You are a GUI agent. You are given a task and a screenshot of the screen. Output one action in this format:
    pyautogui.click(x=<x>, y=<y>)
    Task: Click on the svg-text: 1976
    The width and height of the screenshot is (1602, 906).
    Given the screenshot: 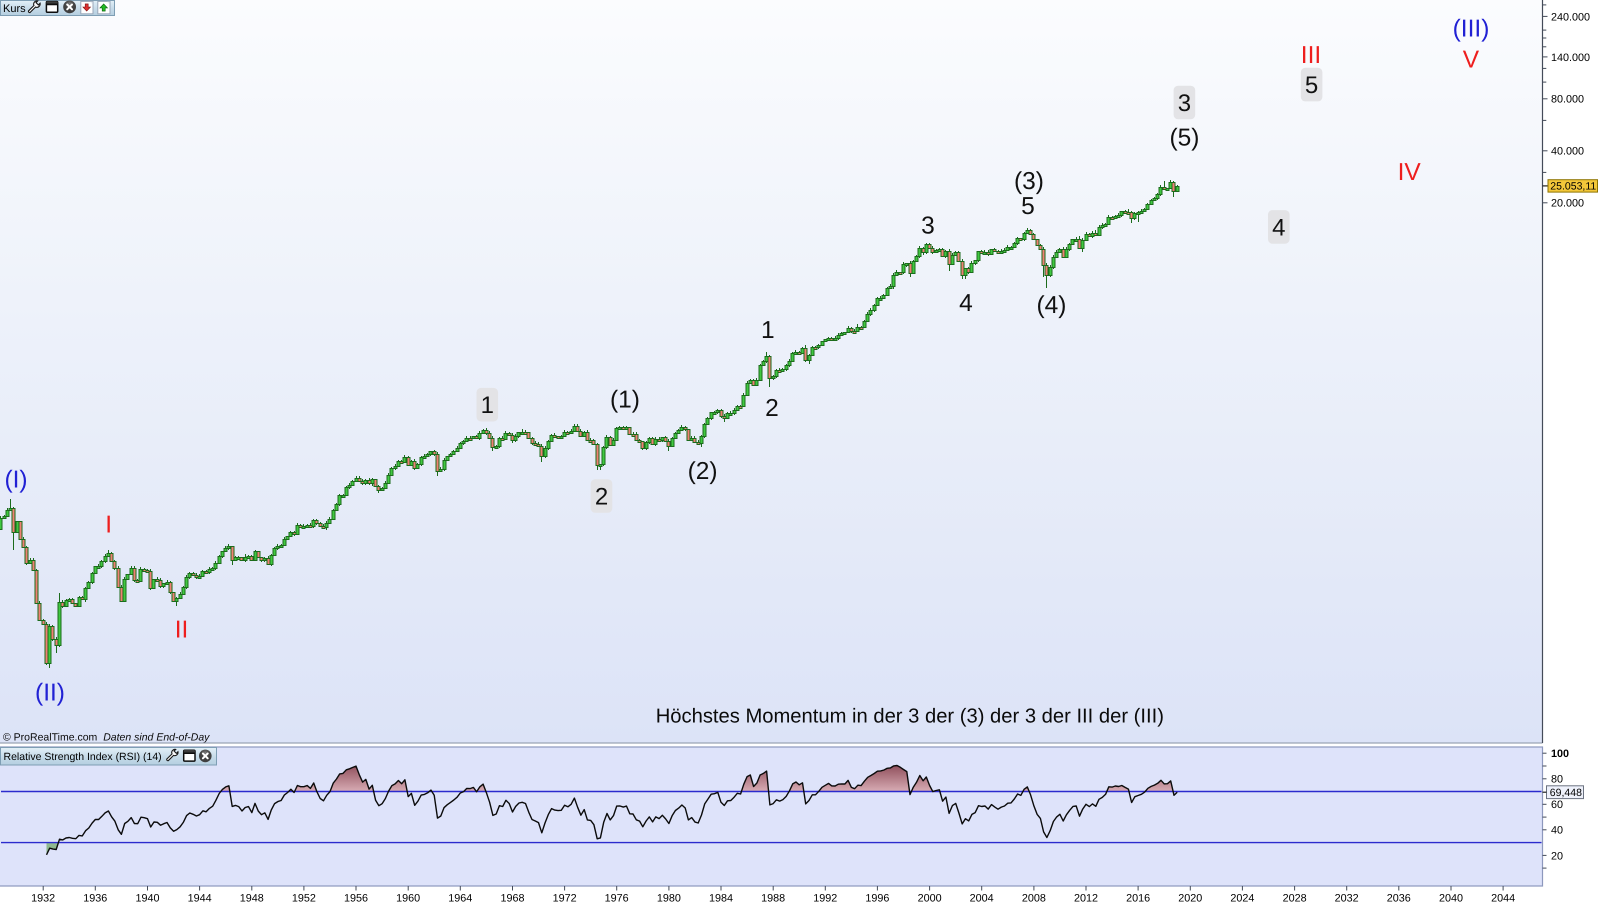 What is the action you would take?
    pyautogui.click(x=617, y=899)
    